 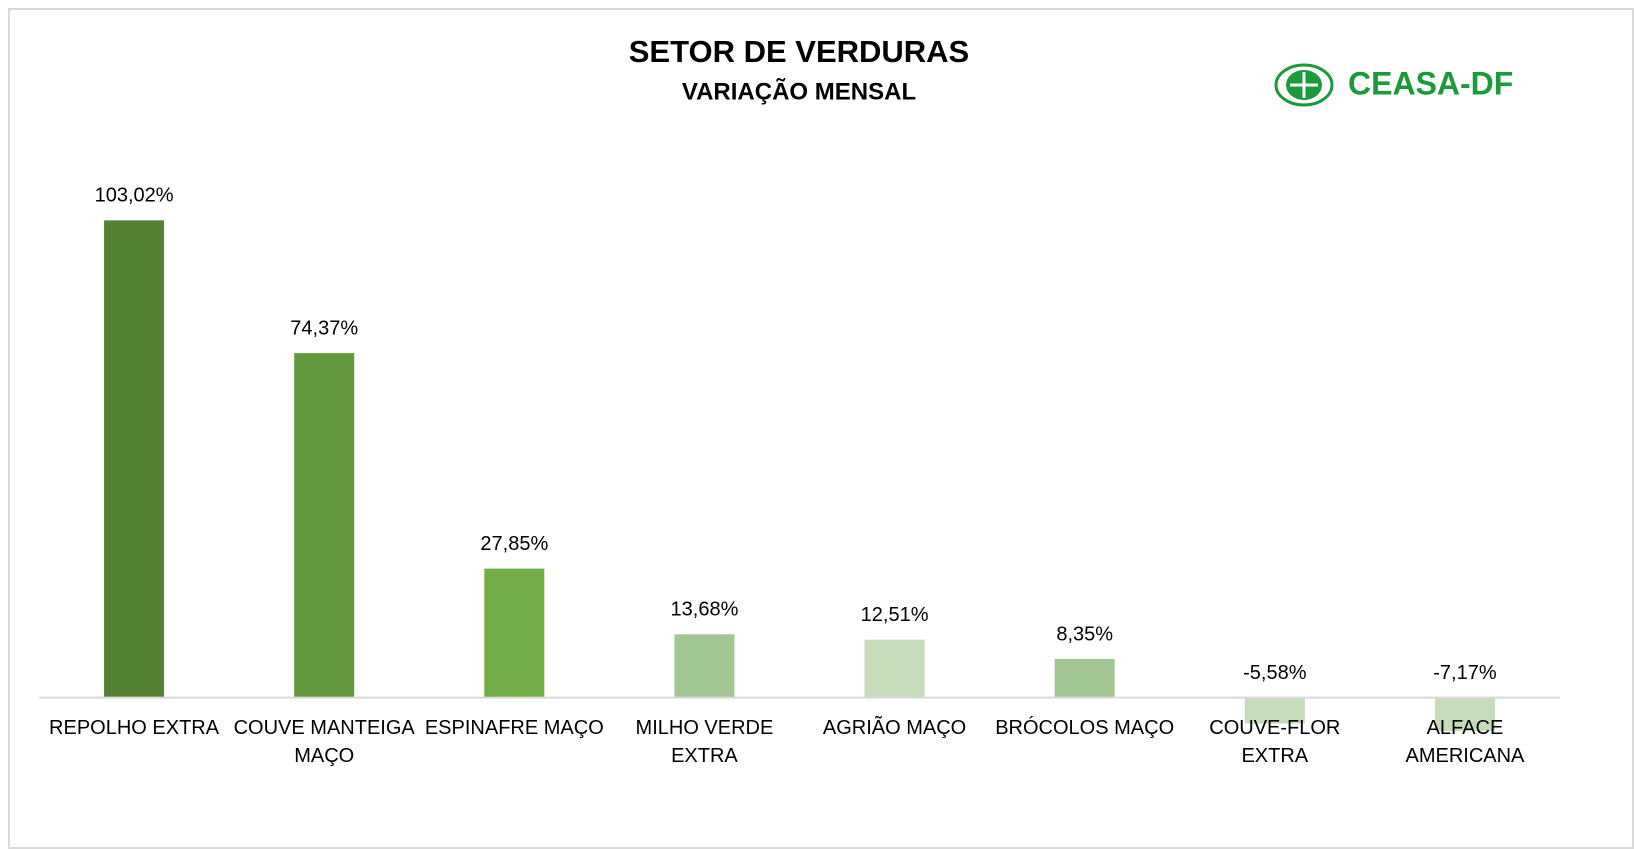 I want to click on data-label: 8,35%, so click(x=1084, y=634).